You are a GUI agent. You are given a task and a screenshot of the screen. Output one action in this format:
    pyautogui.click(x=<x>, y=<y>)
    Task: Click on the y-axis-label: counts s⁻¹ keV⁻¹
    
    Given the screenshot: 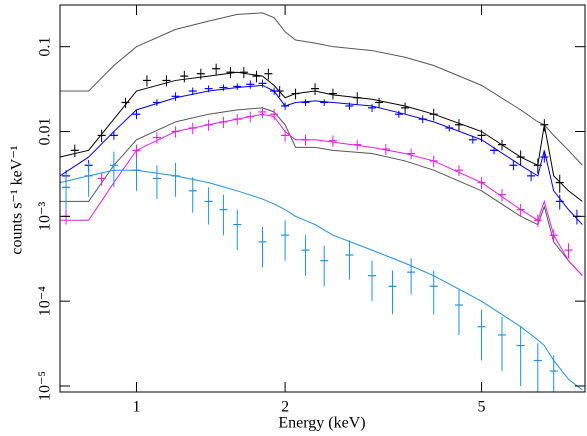 What is the action you would take?
    pyautogui.click(x=17, y=199)
    